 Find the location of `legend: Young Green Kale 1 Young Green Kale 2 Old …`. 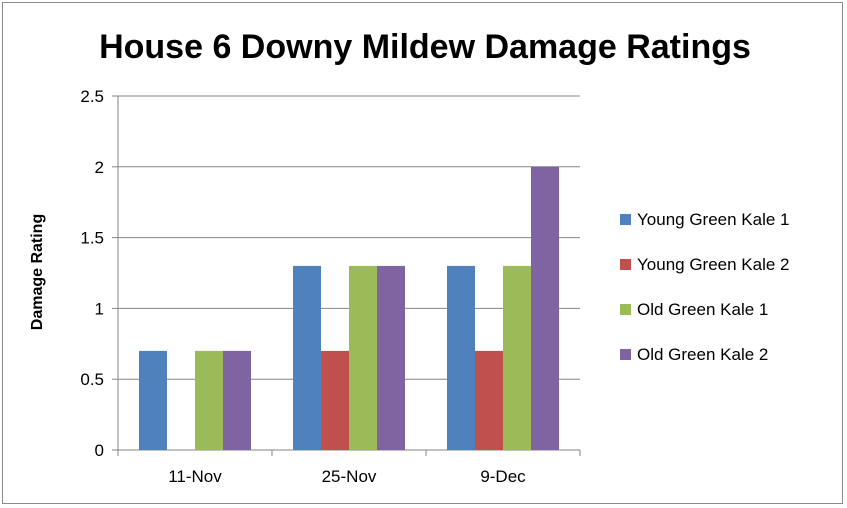

legend: Young Green Kale 1 Young Green Kale 2 Old … is located at coordinates (705, 287).